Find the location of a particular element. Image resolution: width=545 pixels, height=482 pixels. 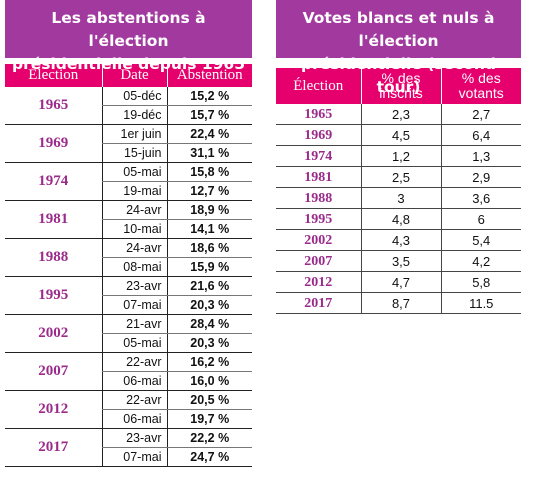

pct-votants-value: 2,7 is located at coordinates (480, 114).